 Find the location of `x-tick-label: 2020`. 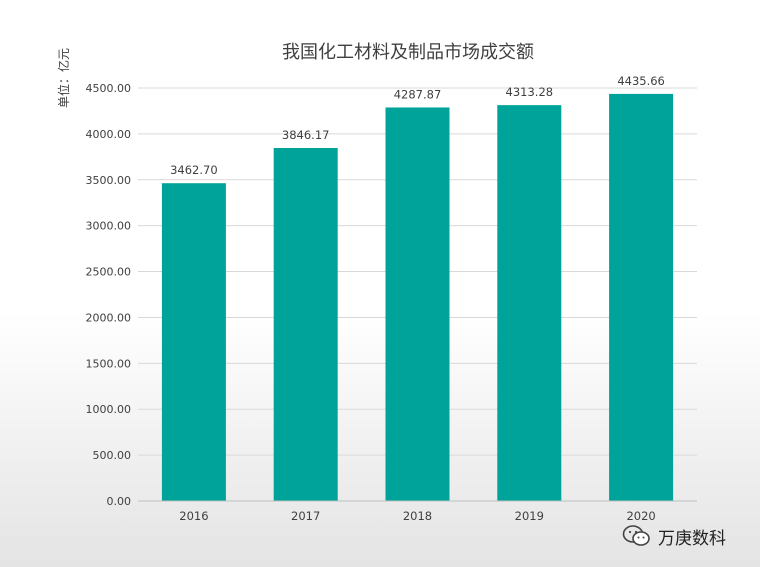

x-tick-label: 2020 is located at coordinates (640, 516).